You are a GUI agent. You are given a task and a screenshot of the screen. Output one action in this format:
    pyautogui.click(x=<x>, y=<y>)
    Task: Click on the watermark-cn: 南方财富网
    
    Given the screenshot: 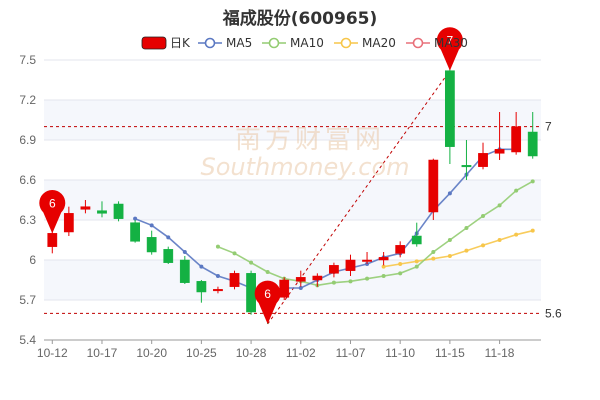 What is the action you would take?
    pyautogui.click(x=310, y=140)
    